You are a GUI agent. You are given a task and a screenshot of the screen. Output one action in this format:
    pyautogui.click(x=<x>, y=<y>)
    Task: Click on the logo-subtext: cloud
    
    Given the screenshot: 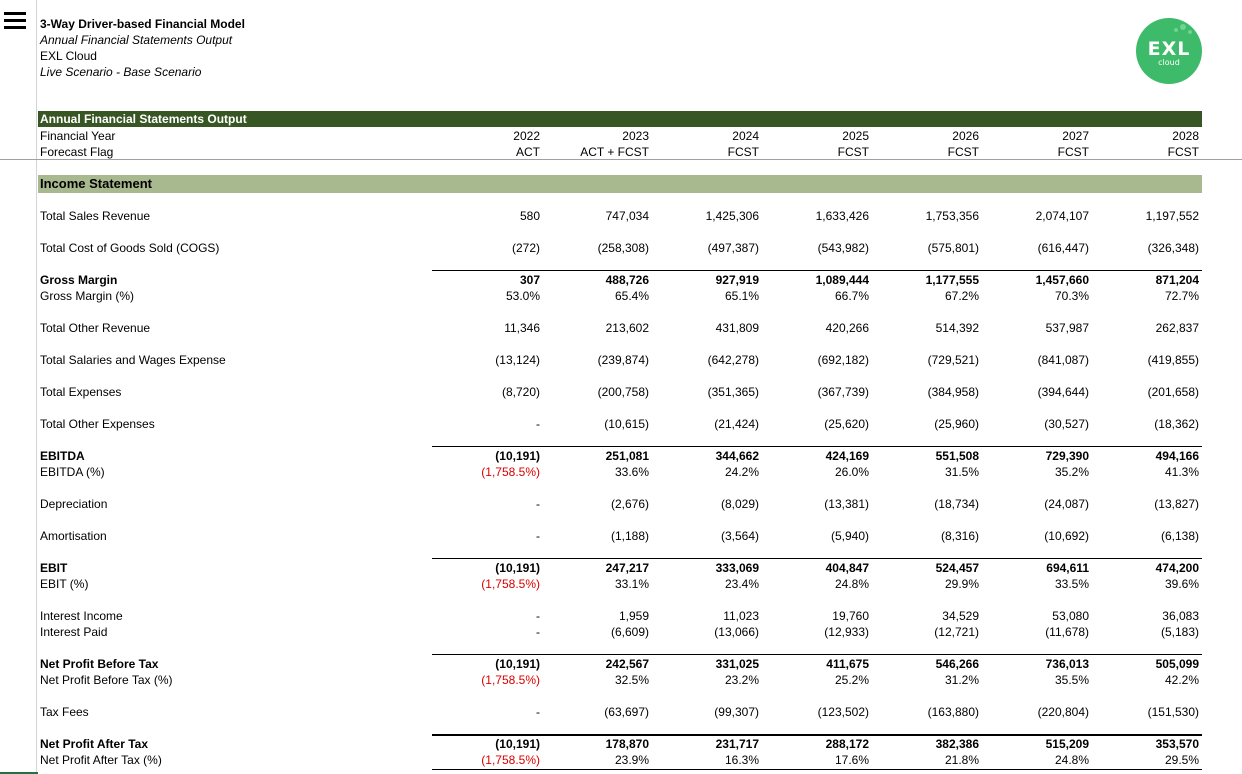 What is the action you would take?
    pyautogui.click(x=1169, y=62)
    